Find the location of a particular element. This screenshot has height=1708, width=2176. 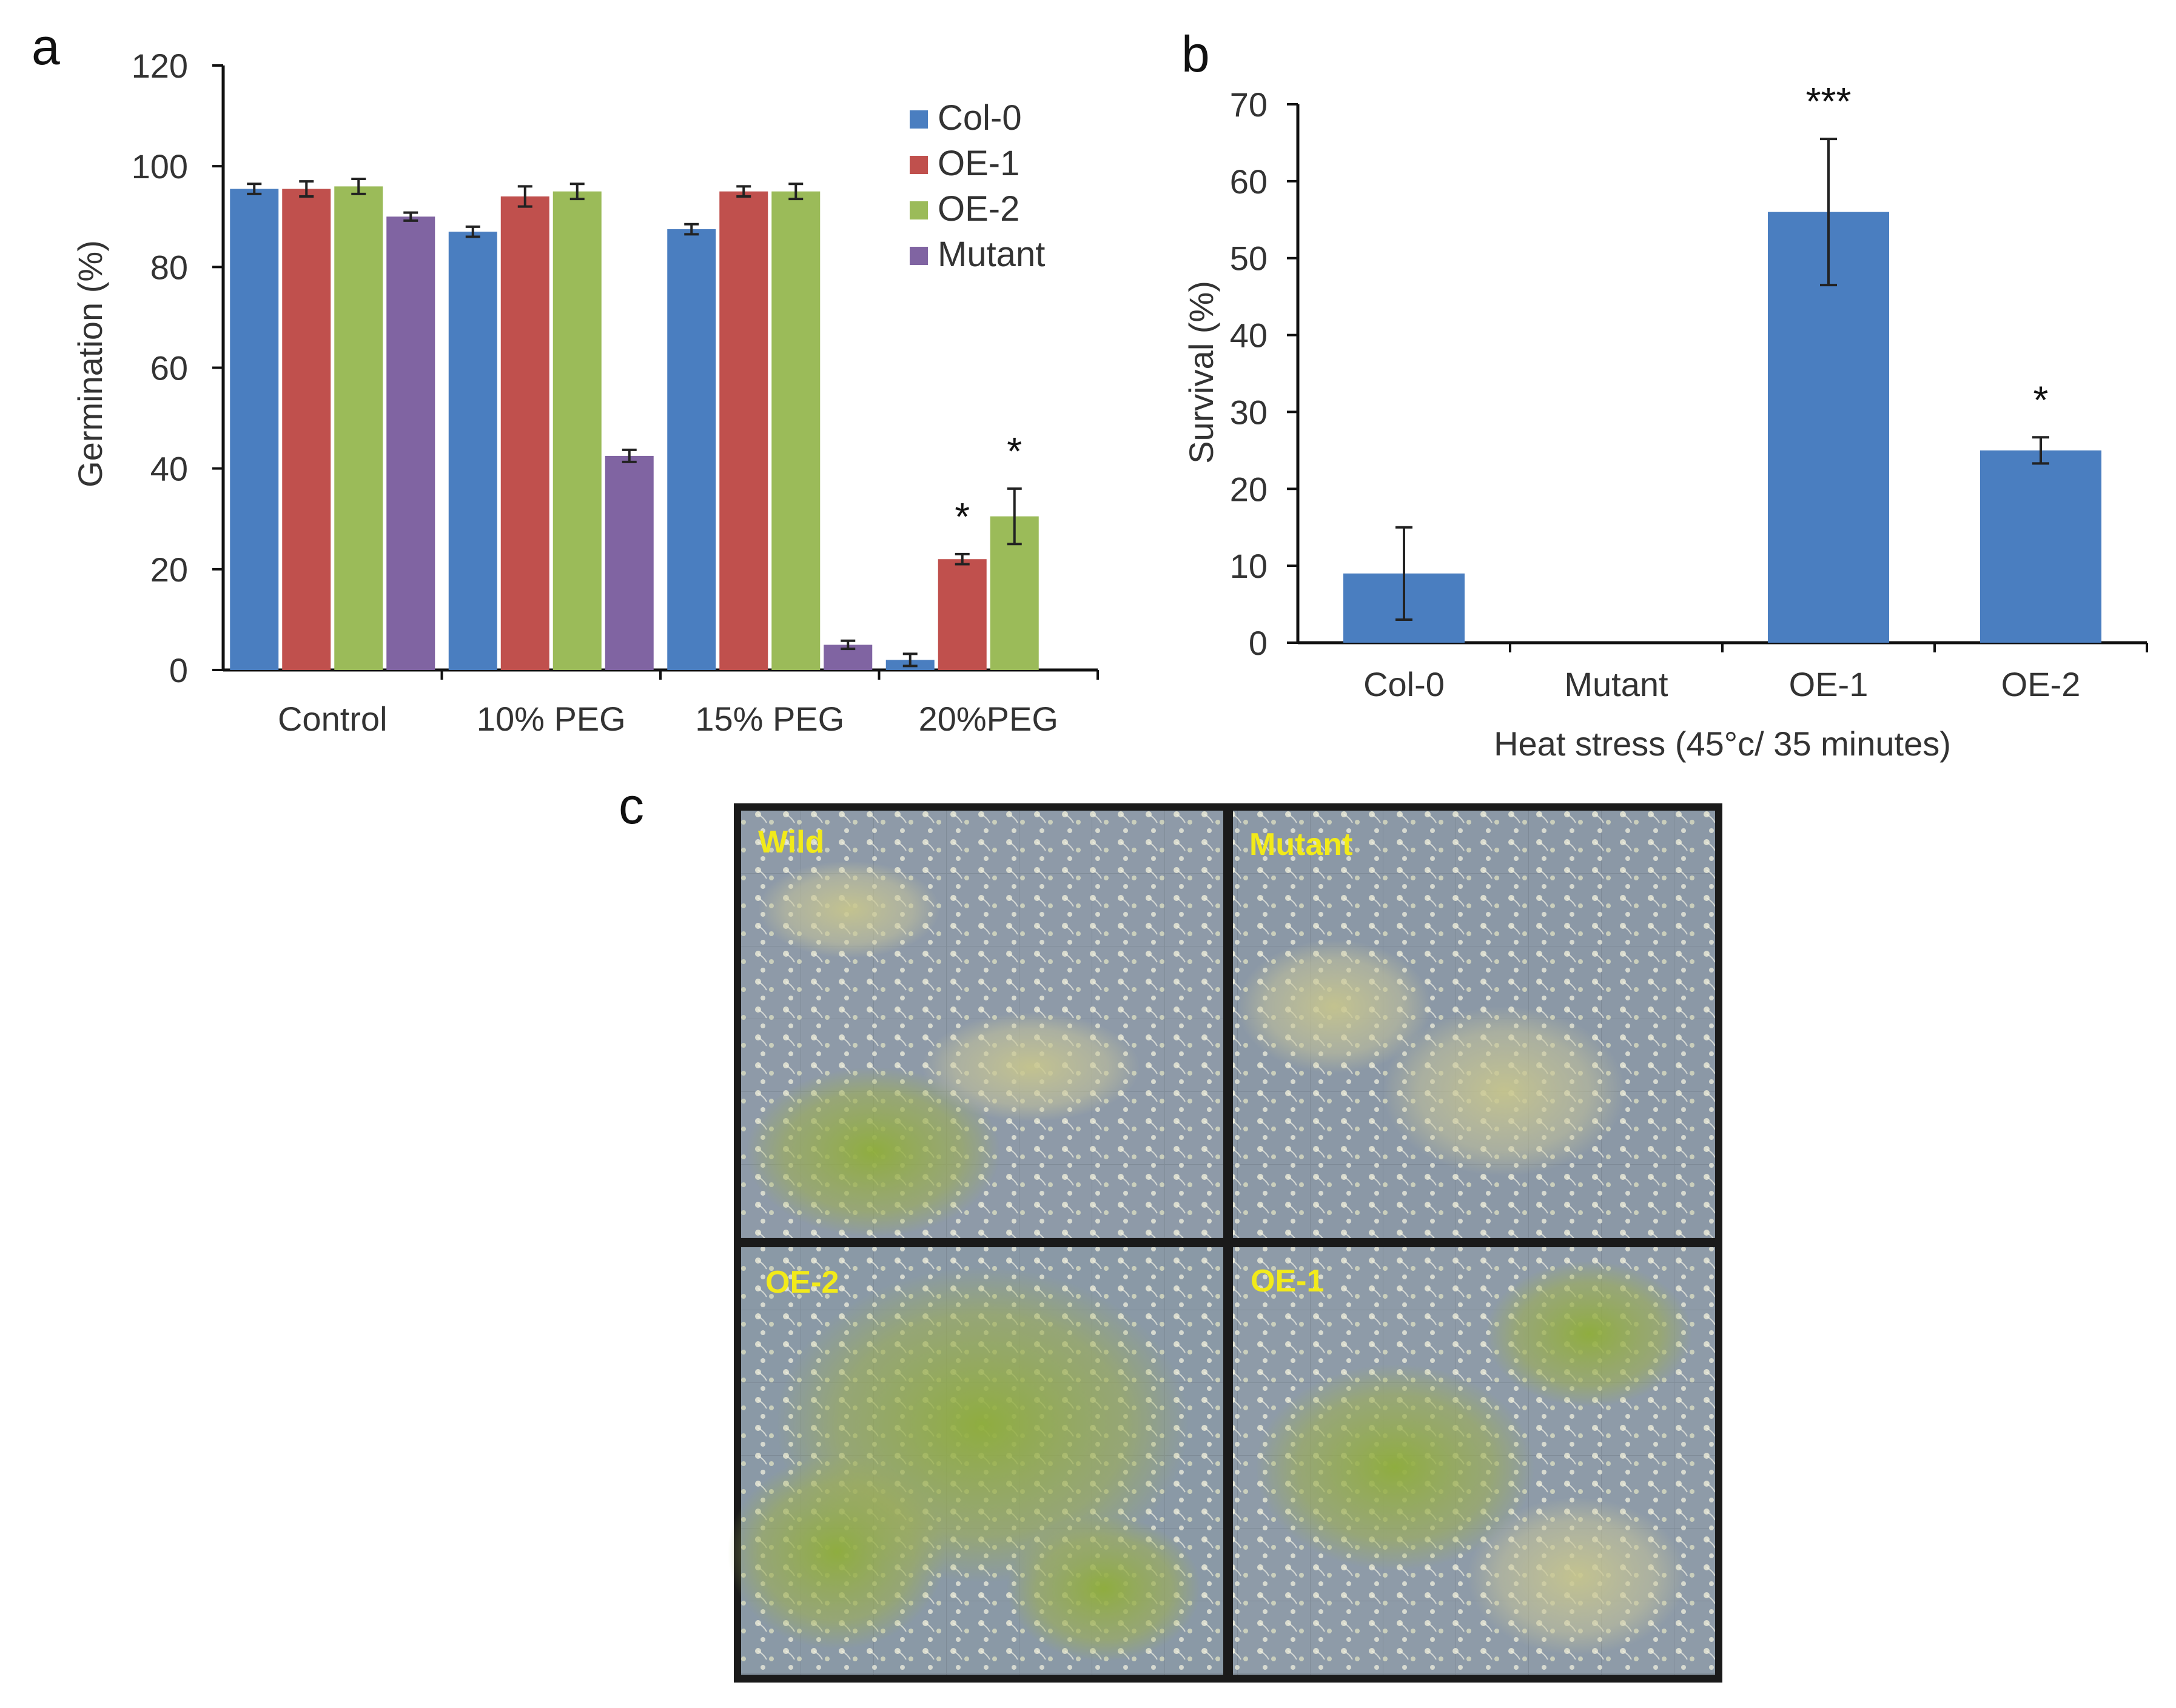

chart-b-xtick-label: Col-0 is located at coordinates (1404, 684).